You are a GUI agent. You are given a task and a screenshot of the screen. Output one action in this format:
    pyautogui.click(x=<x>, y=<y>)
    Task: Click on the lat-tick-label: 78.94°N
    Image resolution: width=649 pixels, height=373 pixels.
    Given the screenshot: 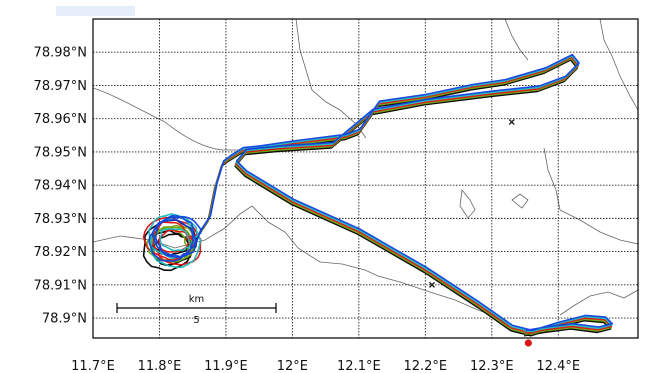 What is the action you would take?
    pyautogui.click(x=60, y=186)
    